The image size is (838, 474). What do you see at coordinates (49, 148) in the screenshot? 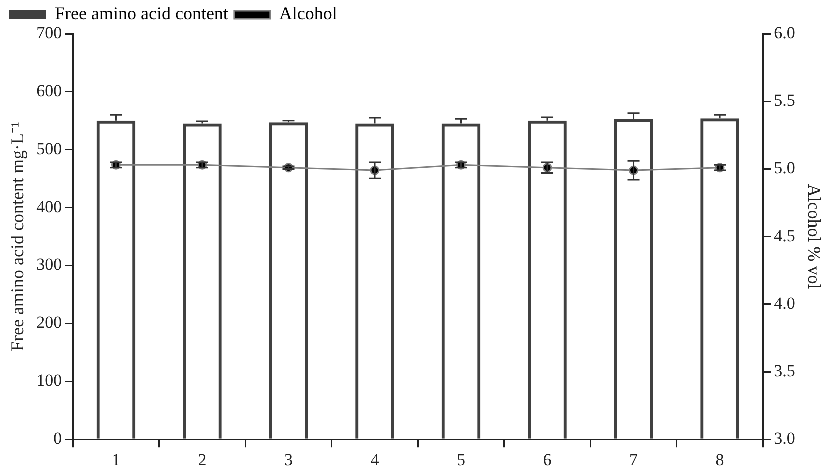
I see `y-tick-label: 500` at bounding box center [49, 148].